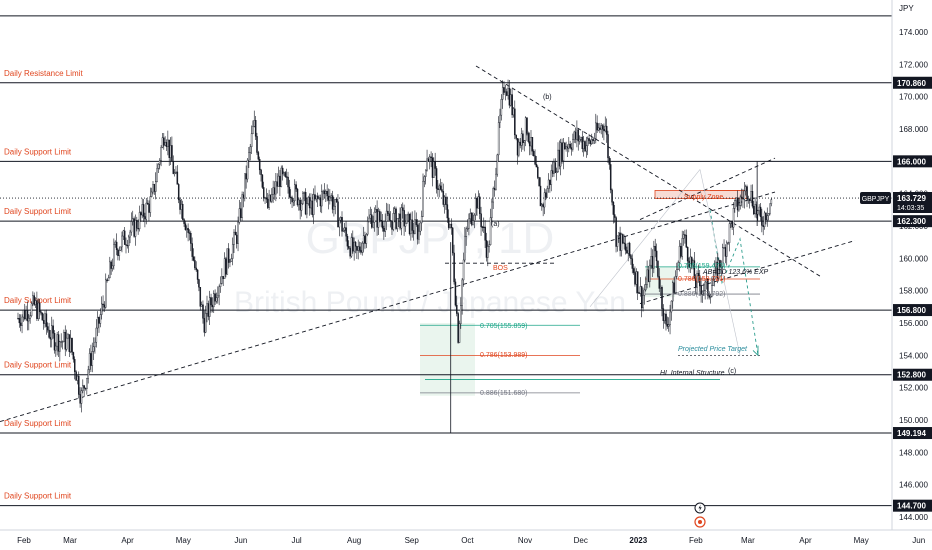 The width and height of the screenshot is (932, 550). Describe the element at coordinates (430, 302) in the screenshot. I see `watermark-name: British Pound / Japanese Yen` at that location.